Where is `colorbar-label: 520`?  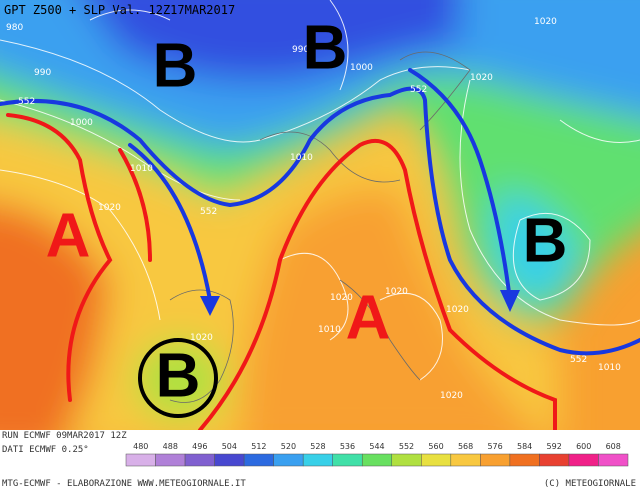
colorbar-label: 520 is located at coordinates (288, 446).